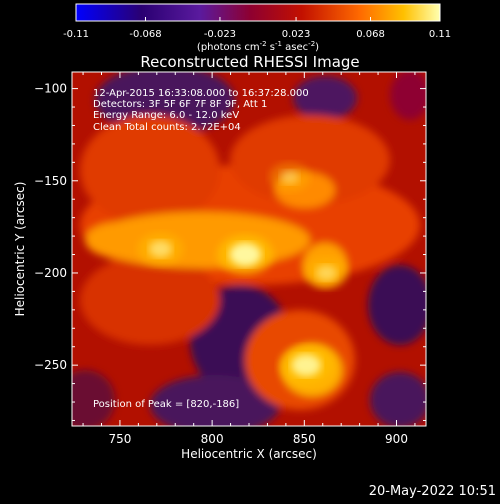 The height and width of the screenshot is (504, 500). What do you see at coordinates (201, 93) in the screenshot?
I see `annotation-time: 12-Apr-2015 16:33:08.000 to 16:37:28.000` at bounding box center [201, 93].